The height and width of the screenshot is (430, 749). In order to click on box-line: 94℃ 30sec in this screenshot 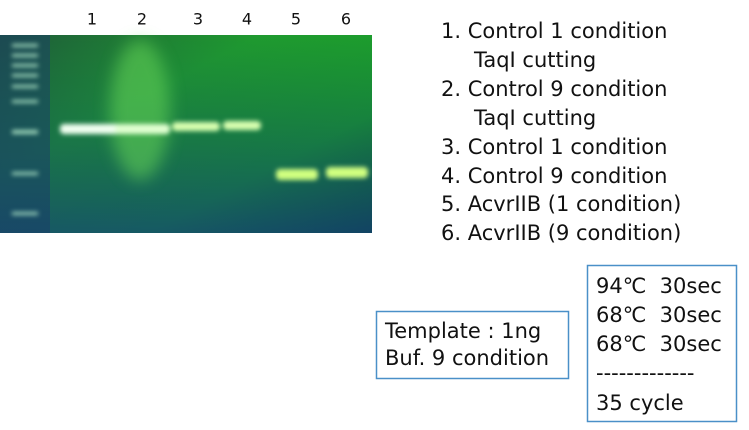, I will do `click(659, 286)`.